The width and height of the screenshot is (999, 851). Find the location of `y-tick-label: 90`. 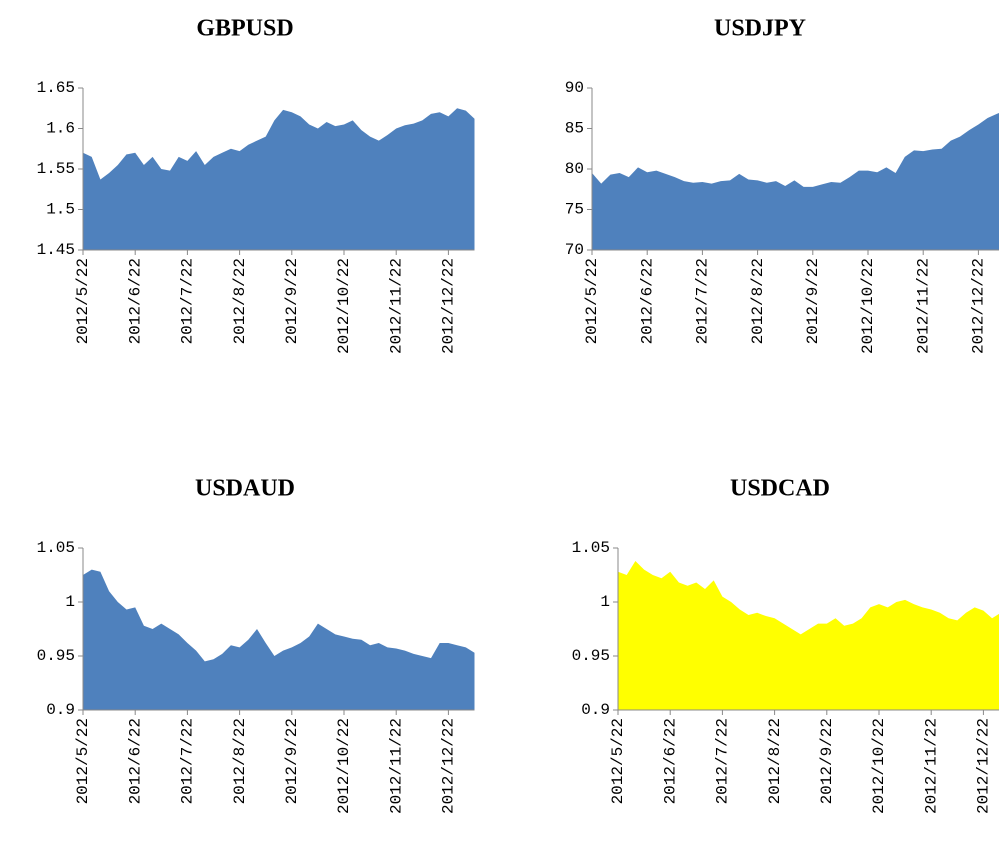

y-tick-label: 90 is located at coordinates (574, 88).